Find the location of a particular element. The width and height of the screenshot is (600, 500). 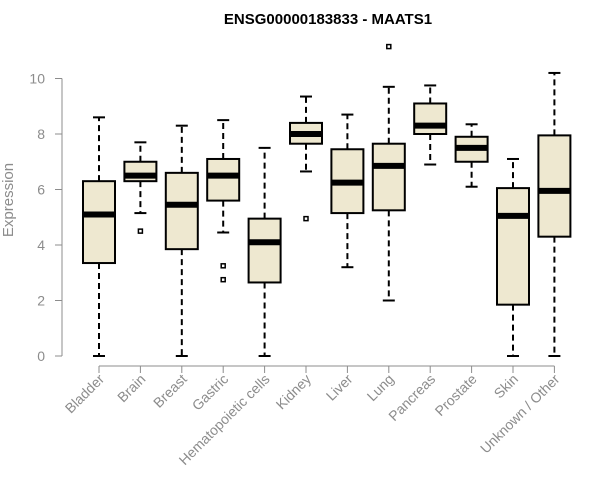

x-tick-label: Skin is located at coordinates (506, 386).